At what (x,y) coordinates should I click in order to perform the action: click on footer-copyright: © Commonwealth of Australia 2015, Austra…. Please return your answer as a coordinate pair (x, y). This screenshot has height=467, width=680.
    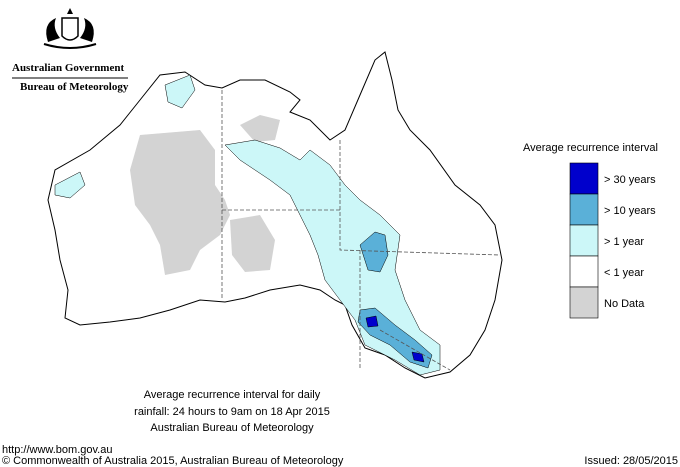
    Looking at the image, I should click on (173, 461).